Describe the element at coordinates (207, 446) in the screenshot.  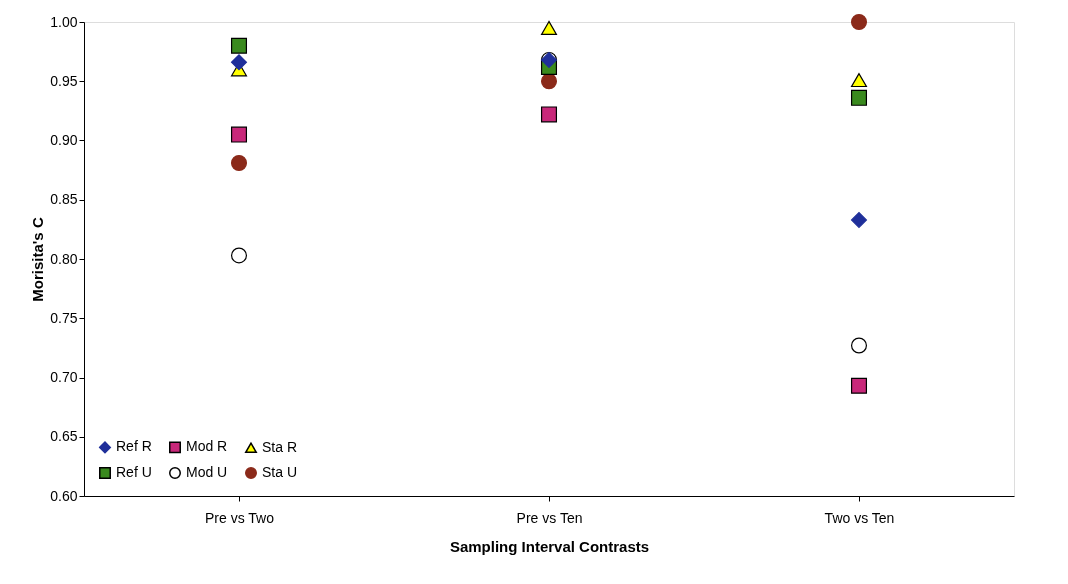
I see `legend-label: Mod R` at that location.